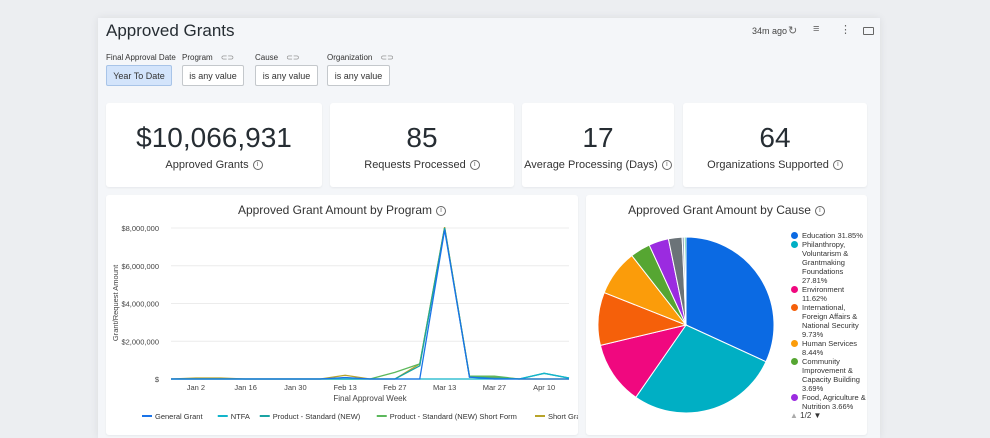 This screenshot has height=438, width=990. I want to click on legend-item: Product - Standard (NEW) Short Form, so click(446, 416).